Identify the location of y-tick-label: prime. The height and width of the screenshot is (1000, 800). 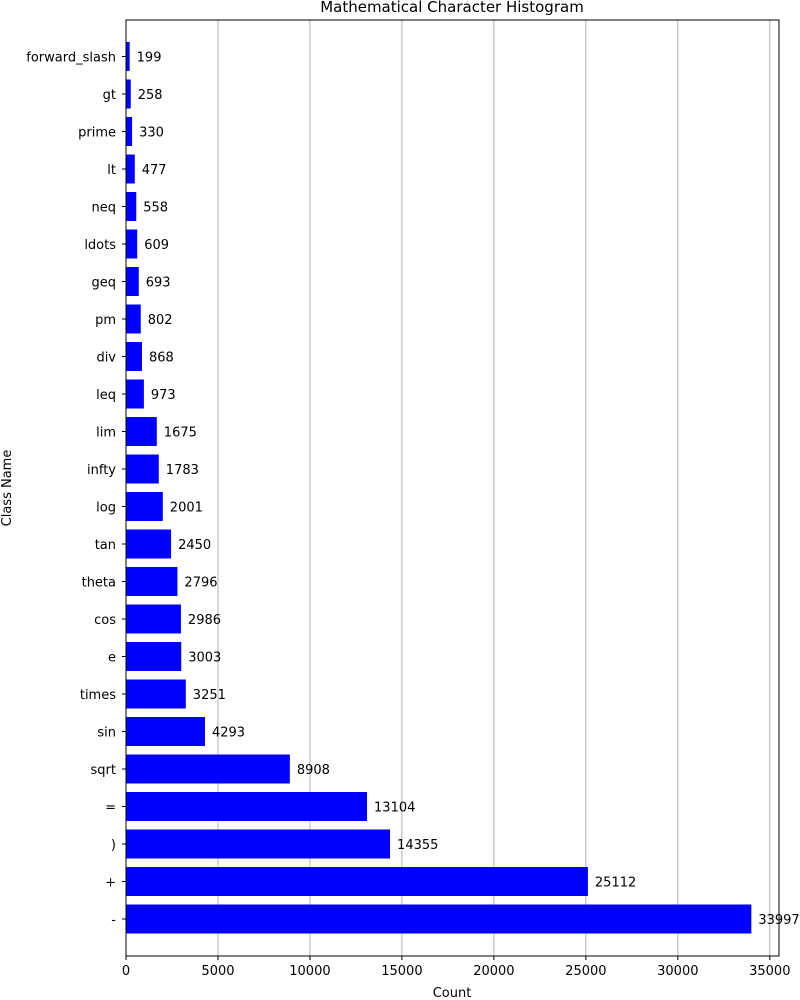
(97, 133).